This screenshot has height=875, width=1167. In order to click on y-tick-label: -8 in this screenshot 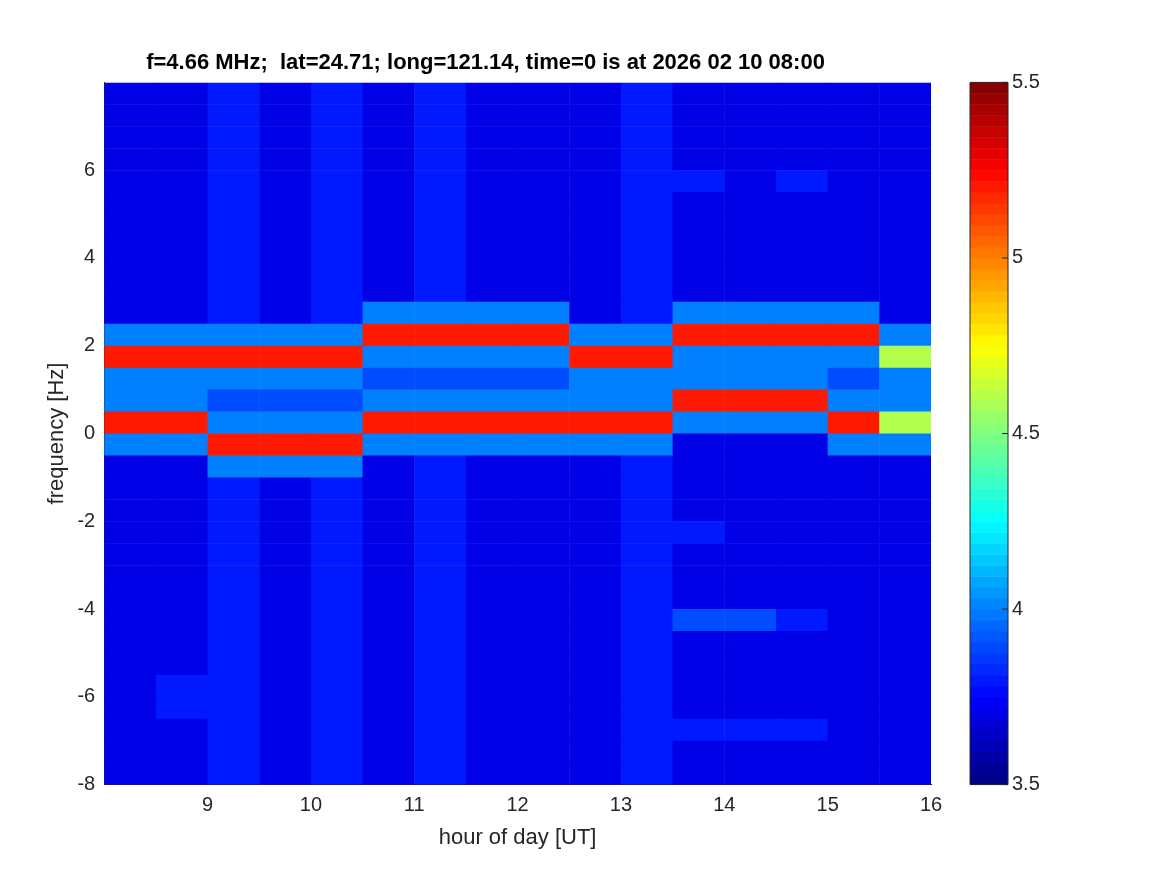, I will do `click(86, 783)`.